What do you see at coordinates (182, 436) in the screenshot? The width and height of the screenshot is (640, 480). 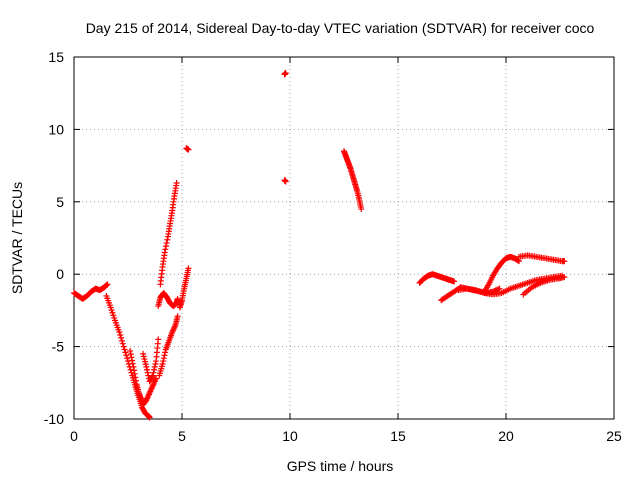 I see `x-tick-label: 5` at bounding box center [182, 436].